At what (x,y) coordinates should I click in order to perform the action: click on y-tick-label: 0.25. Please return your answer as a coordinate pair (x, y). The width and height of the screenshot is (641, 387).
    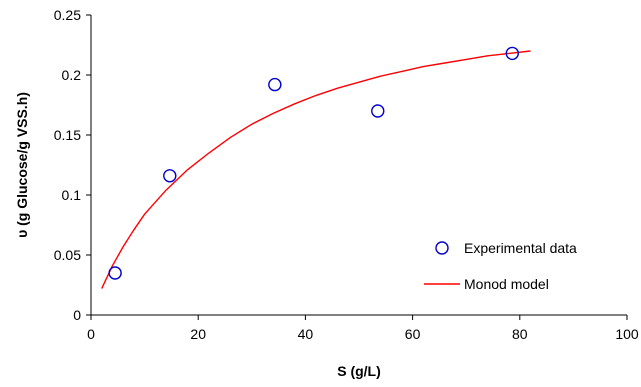
    Looking at the image, I should click on (67, 15).